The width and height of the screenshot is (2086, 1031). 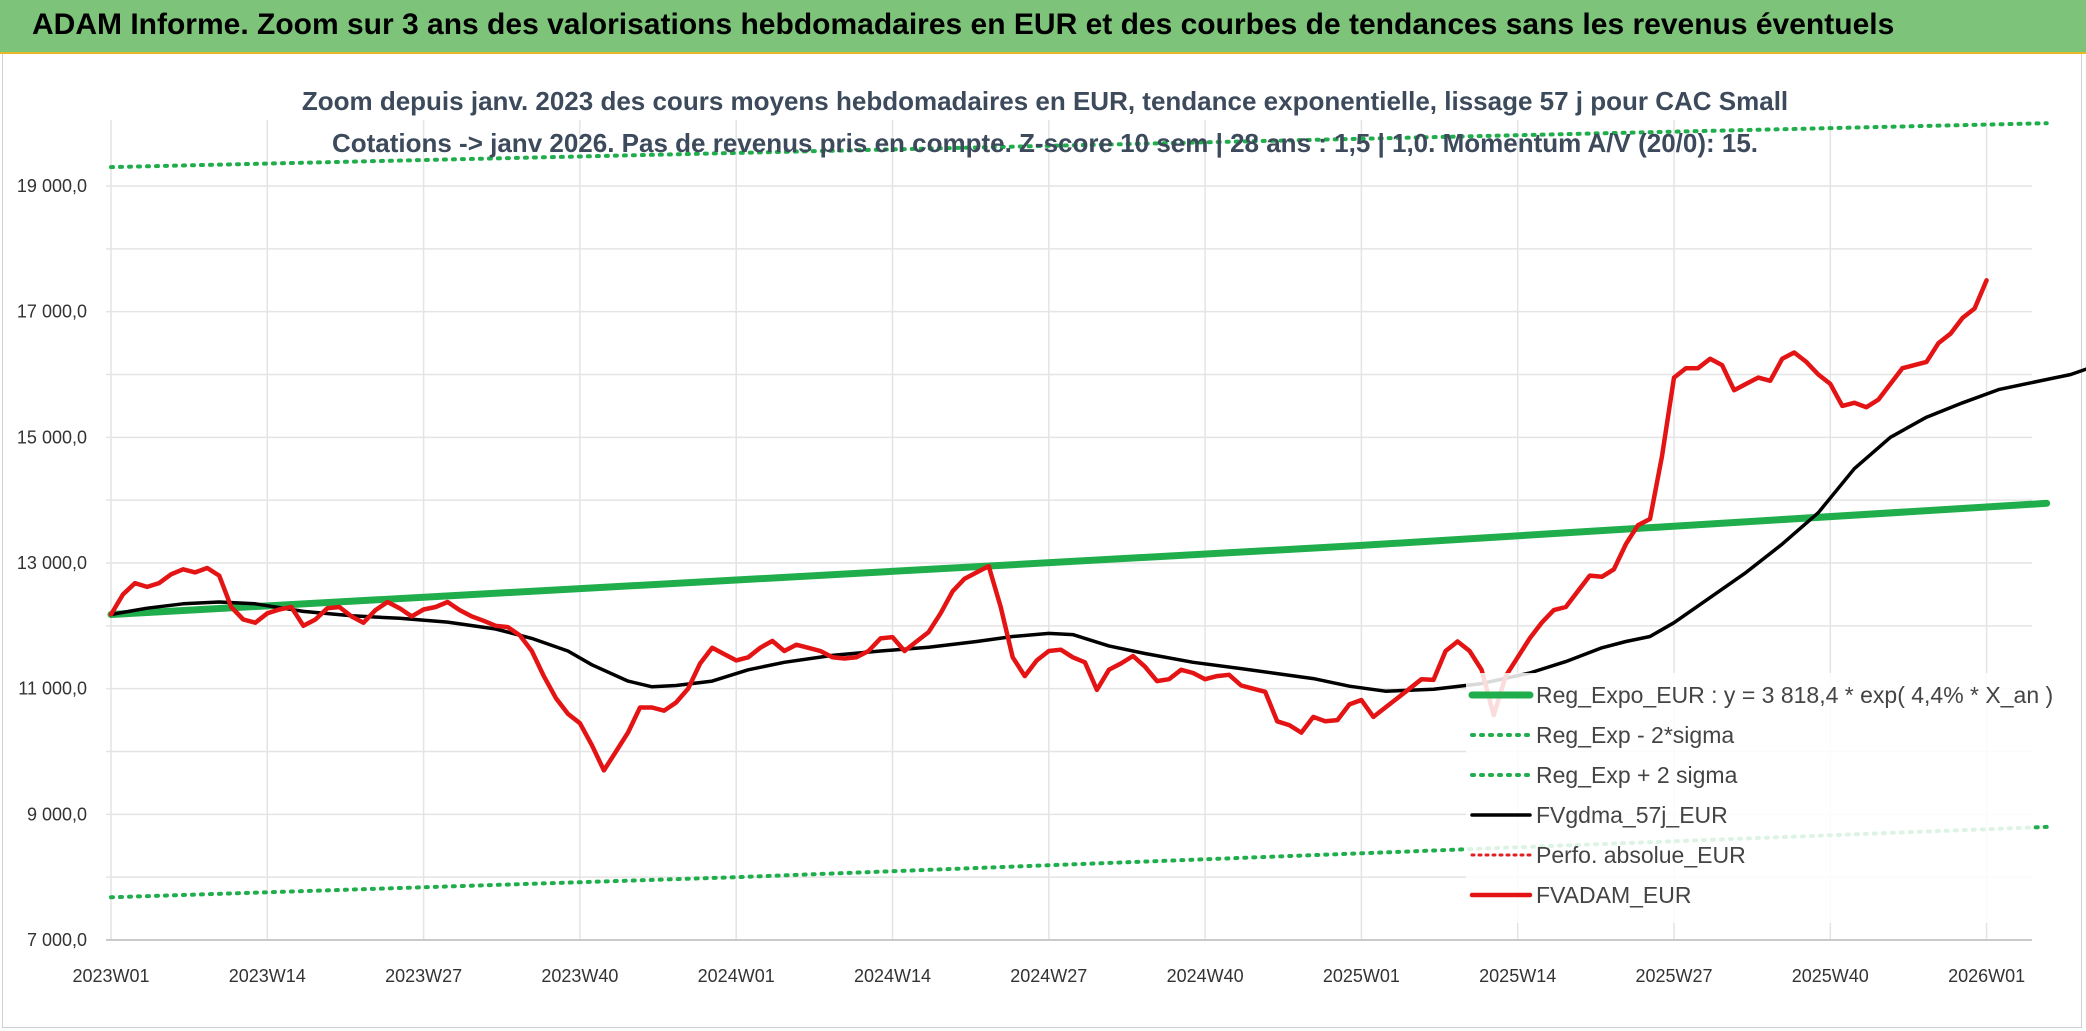 I want to click on x-tick-label: 2024W40, so click(x=1205, y=976).